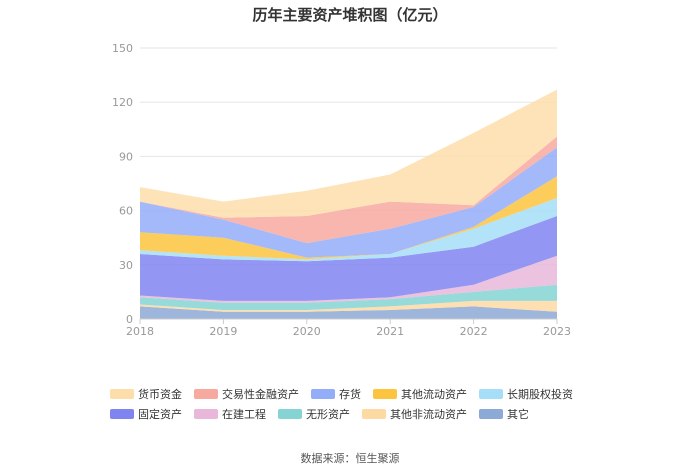 The height and width of the screenshot is (474, 700). What do you see at coordinates (350, 15) in the screenshot?
I see `chart-title: 历年主要资产堆积图（亿元）` at bounding box center [350, 15].